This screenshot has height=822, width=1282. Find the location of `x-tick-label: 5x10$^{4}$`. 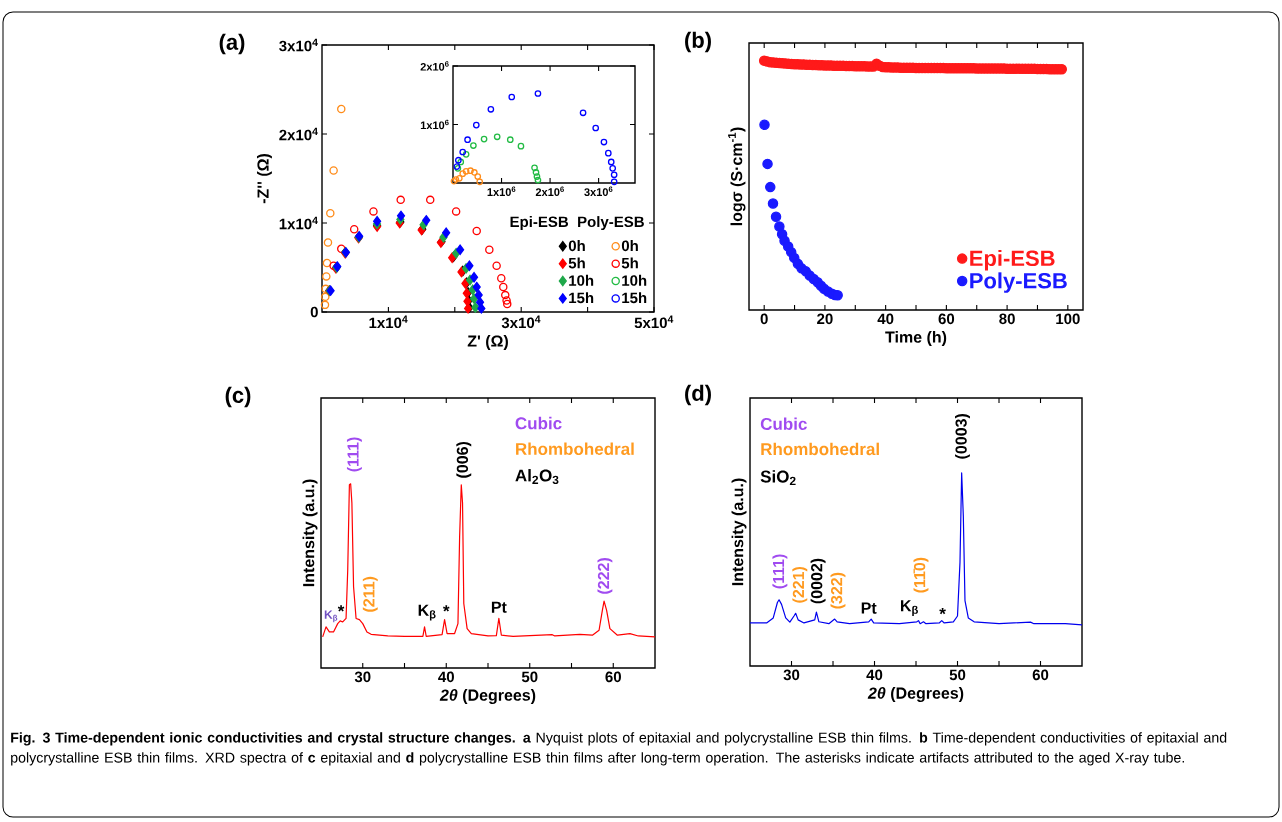

x-tick-label: 5x10$^{4}$ is located at coordinates (654, 322).